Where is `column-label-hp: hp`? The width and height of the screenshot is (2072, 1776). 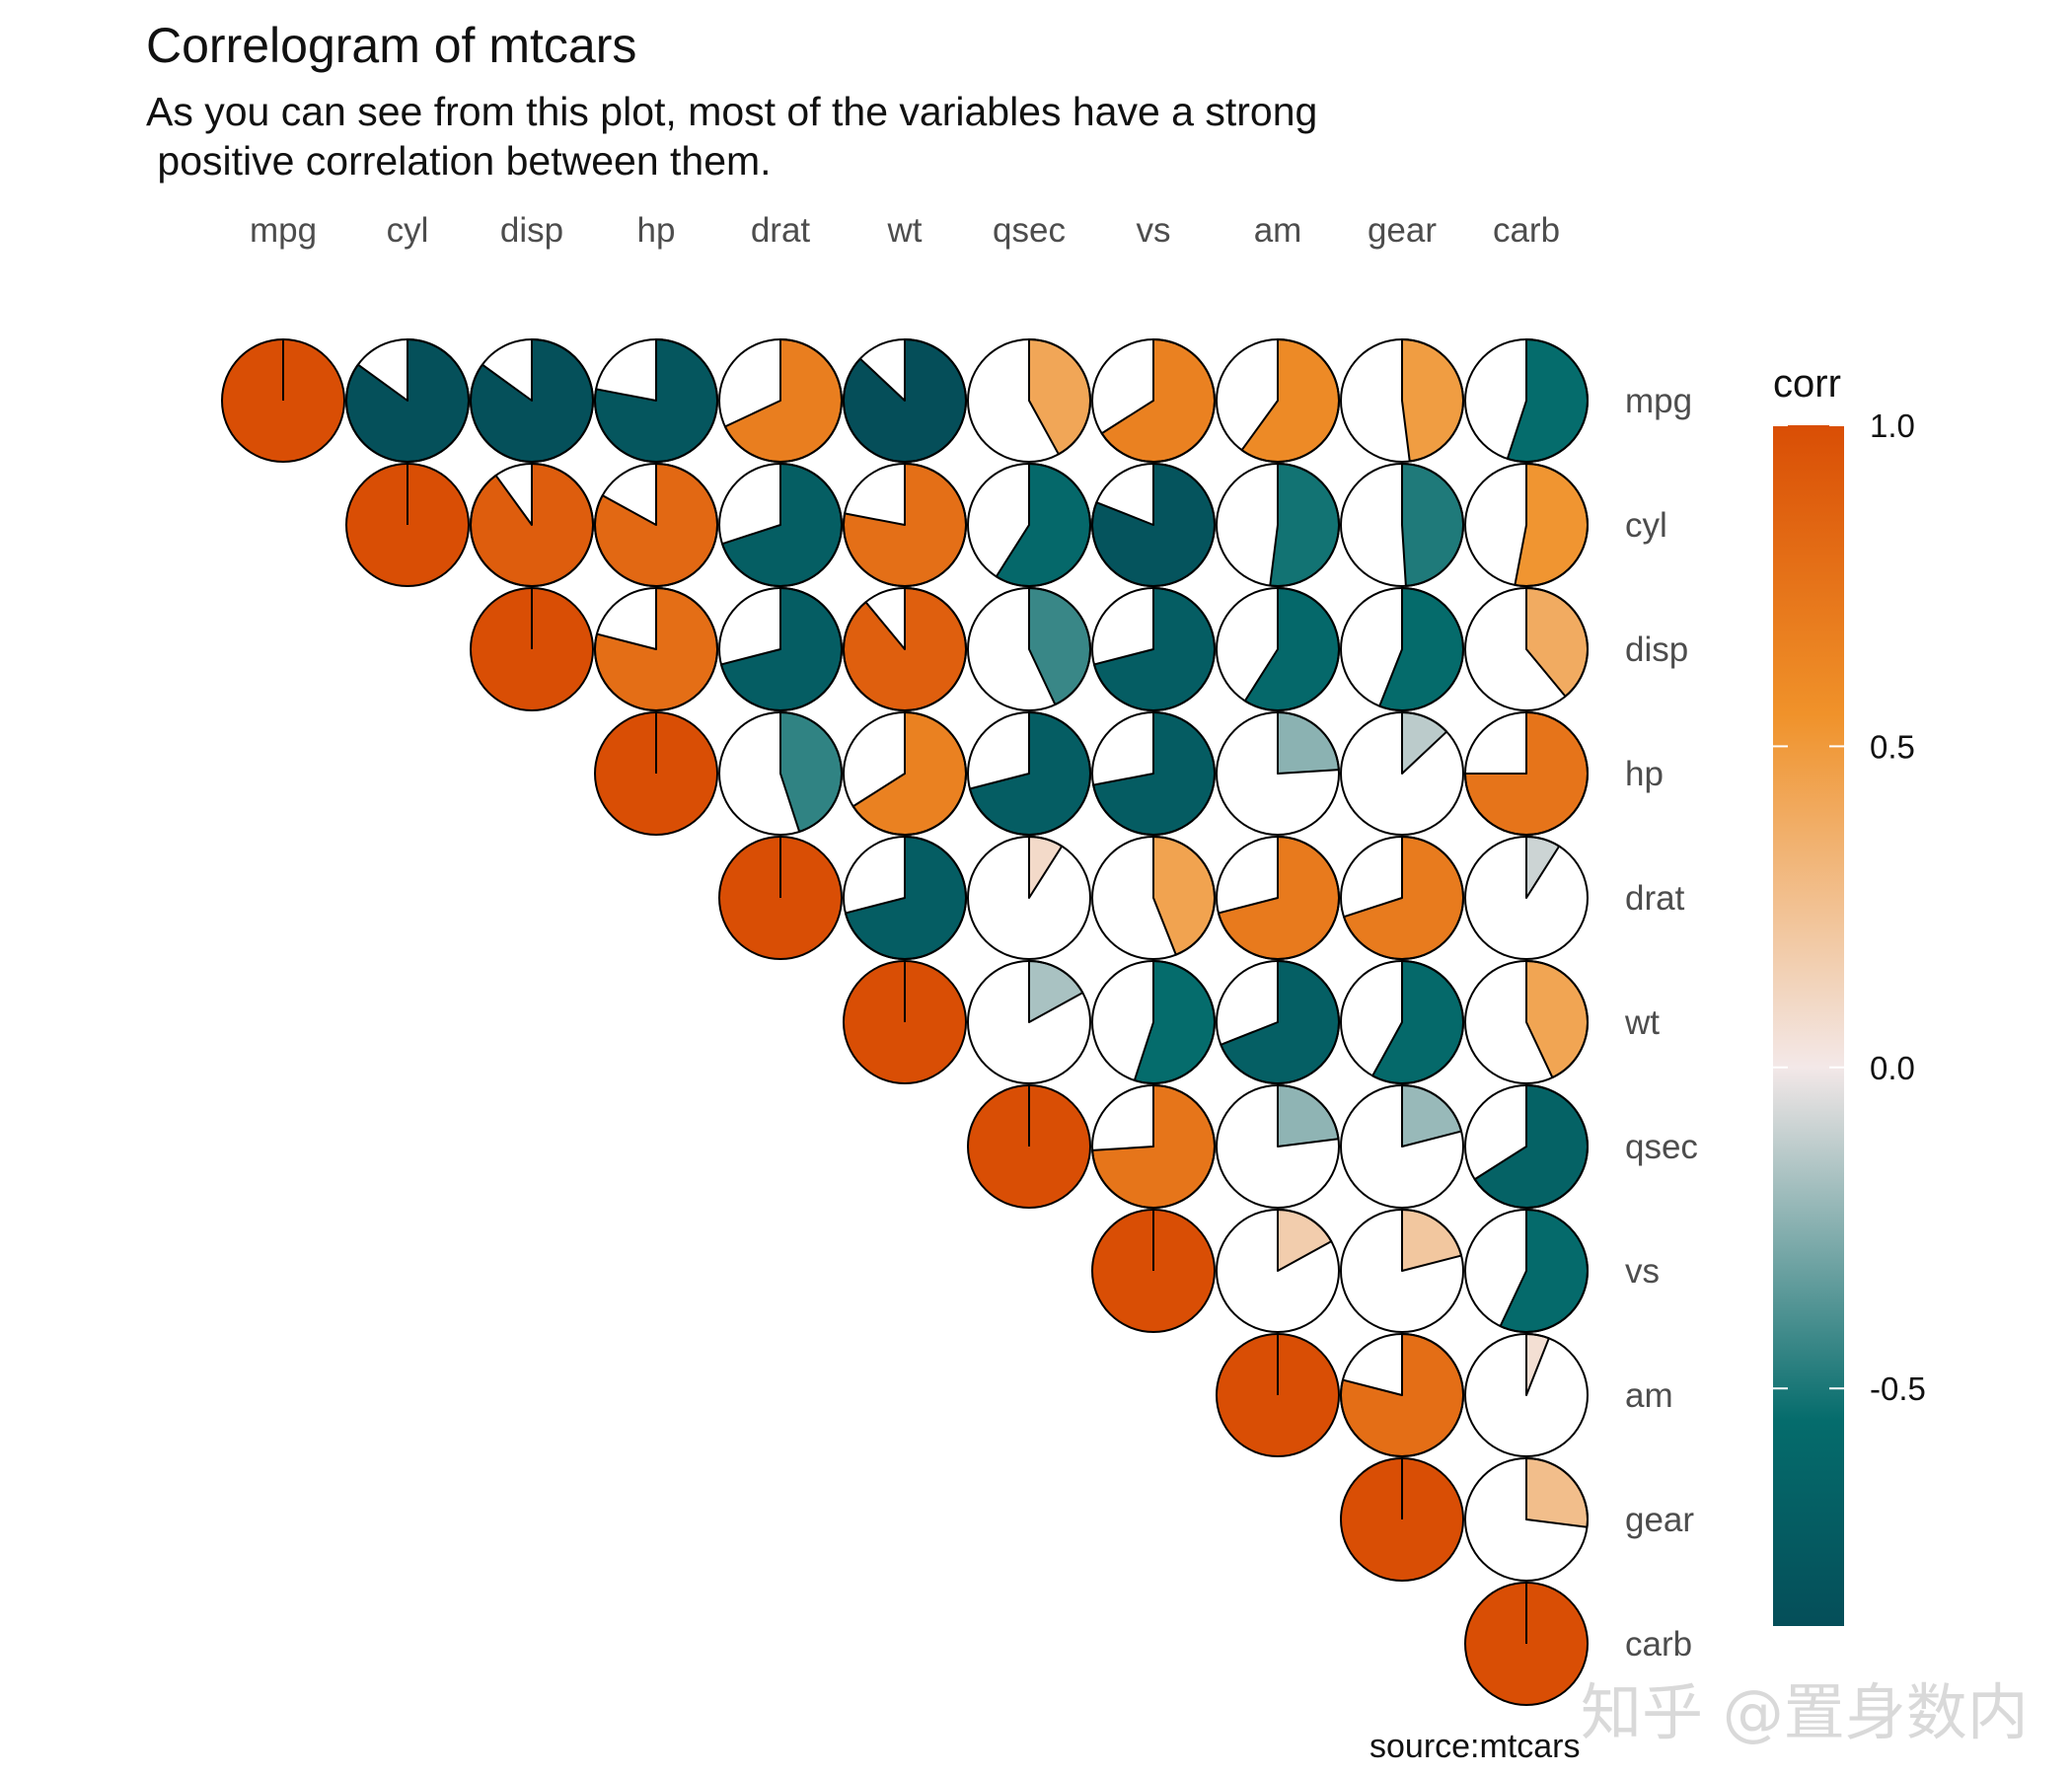 column-label-hp: hp is located at coordinates (657, 230).